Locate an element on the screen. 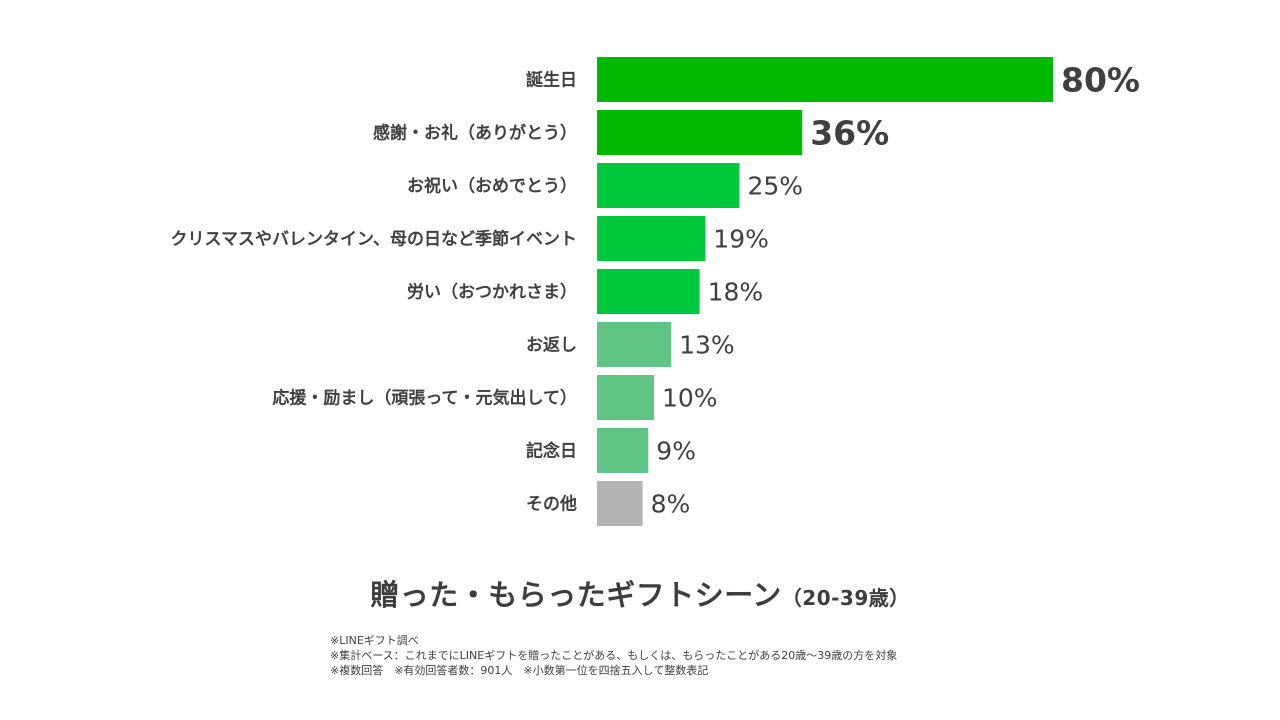 The width and height of the screenshot is (1280, 720). category-label: お返し is located at coordinates (551, 346).